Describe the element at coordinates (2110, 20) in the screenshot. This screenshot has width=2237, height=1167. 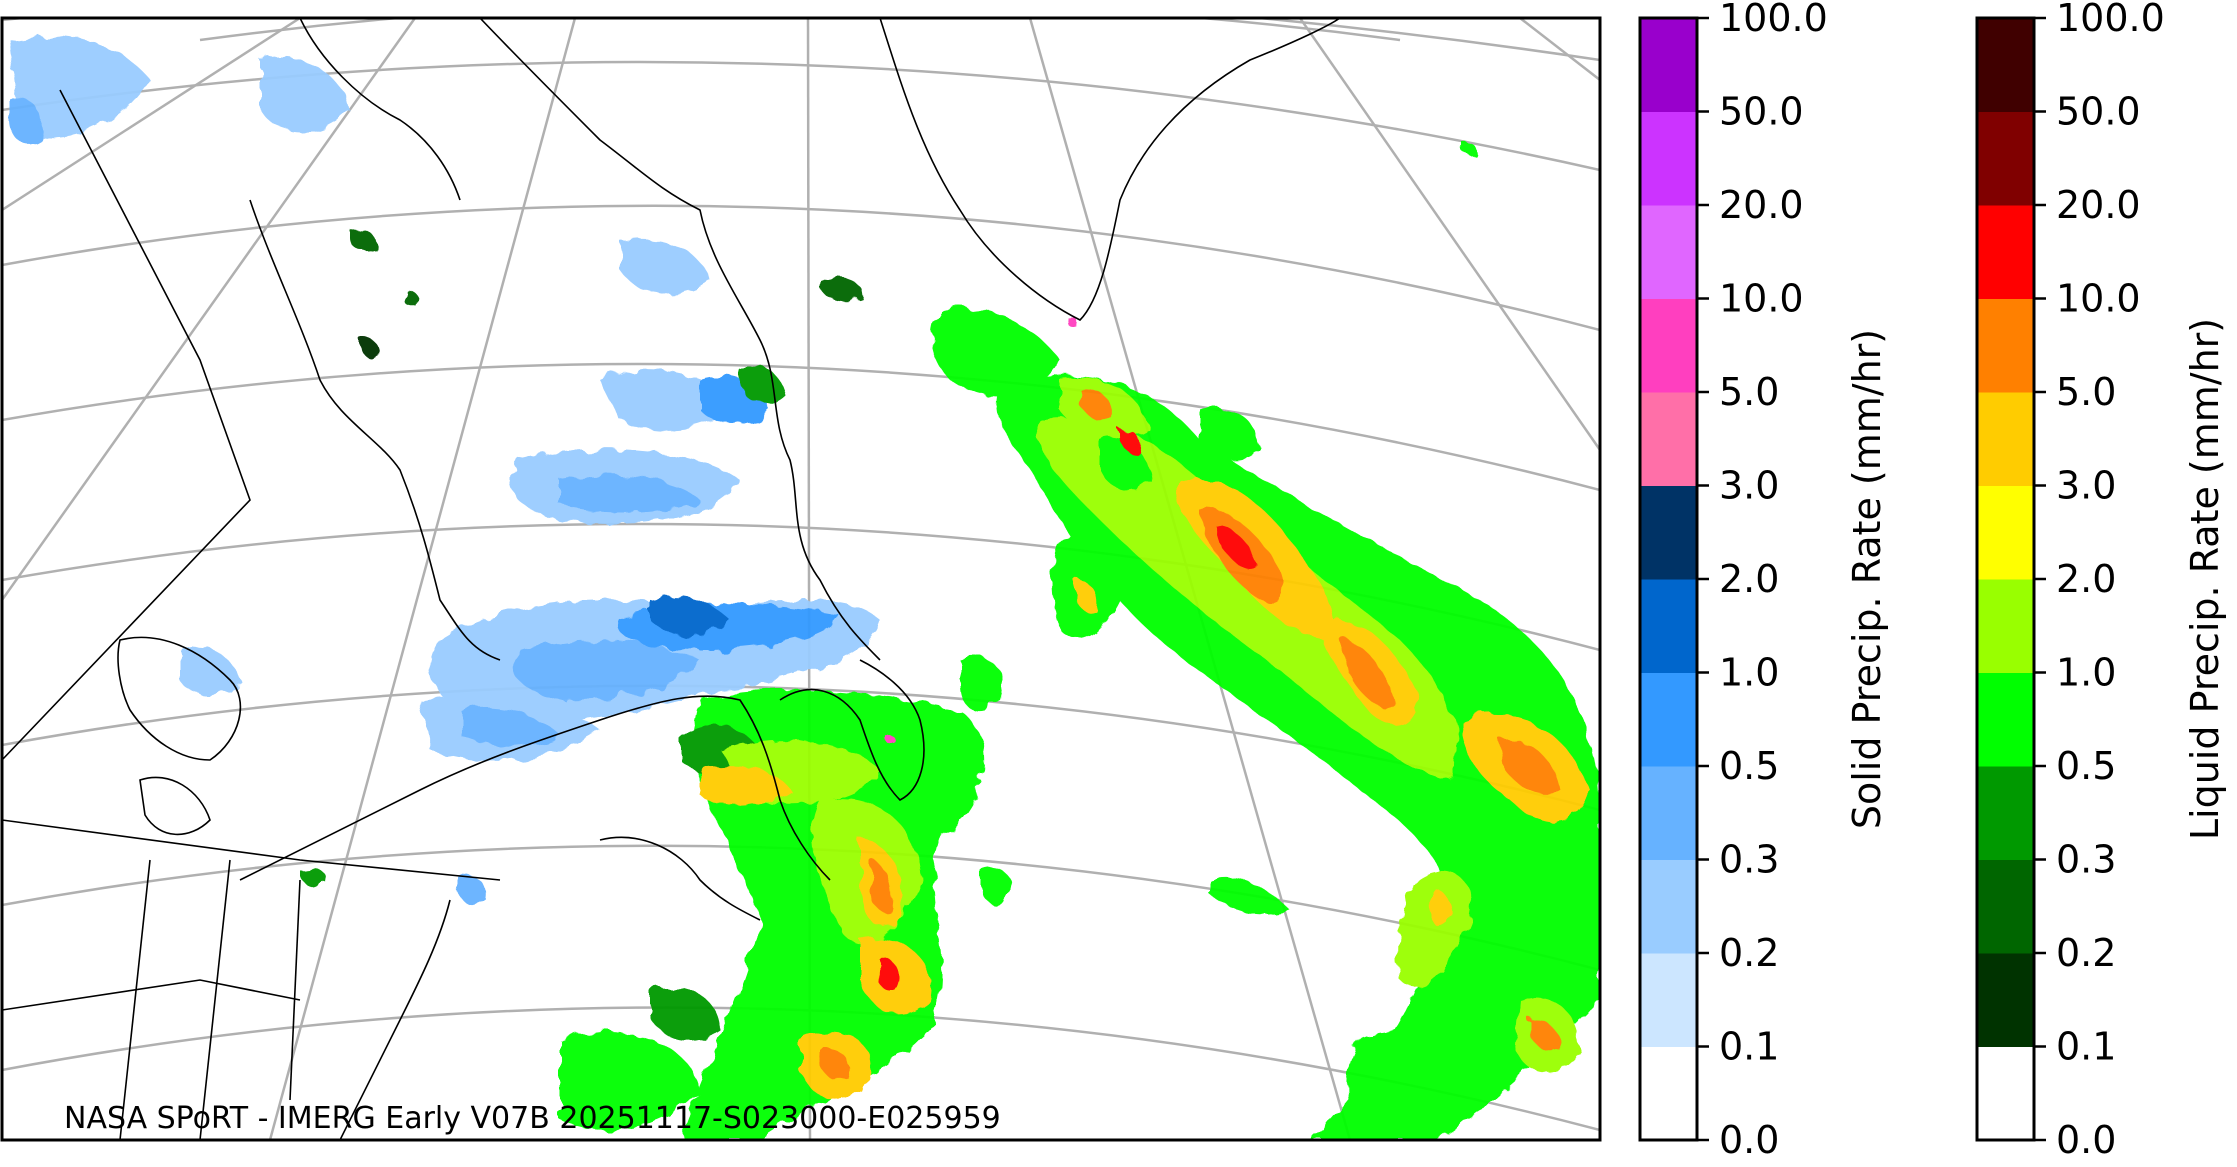
I see `colorbar-tick-label: 100.0` at that location.